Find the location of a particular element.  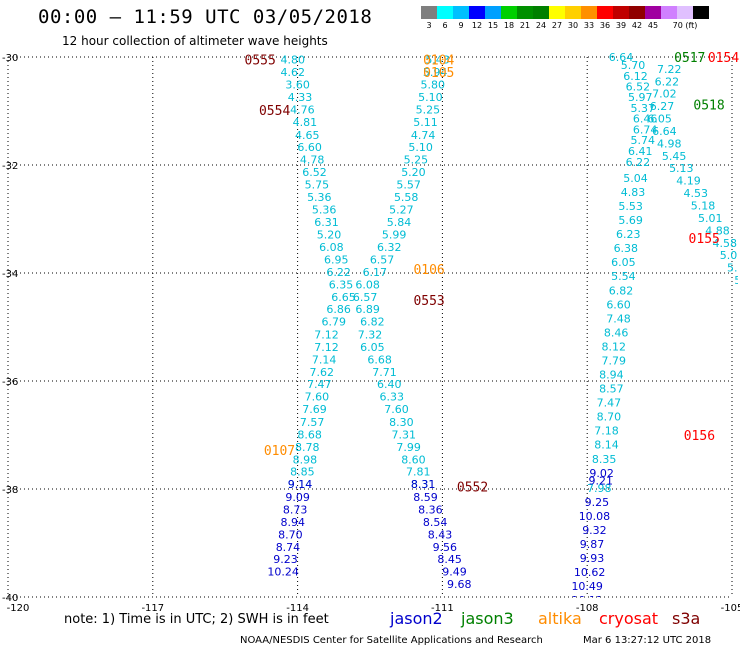

wave-height-value: 5.54 is located at coordinates (623, 276).